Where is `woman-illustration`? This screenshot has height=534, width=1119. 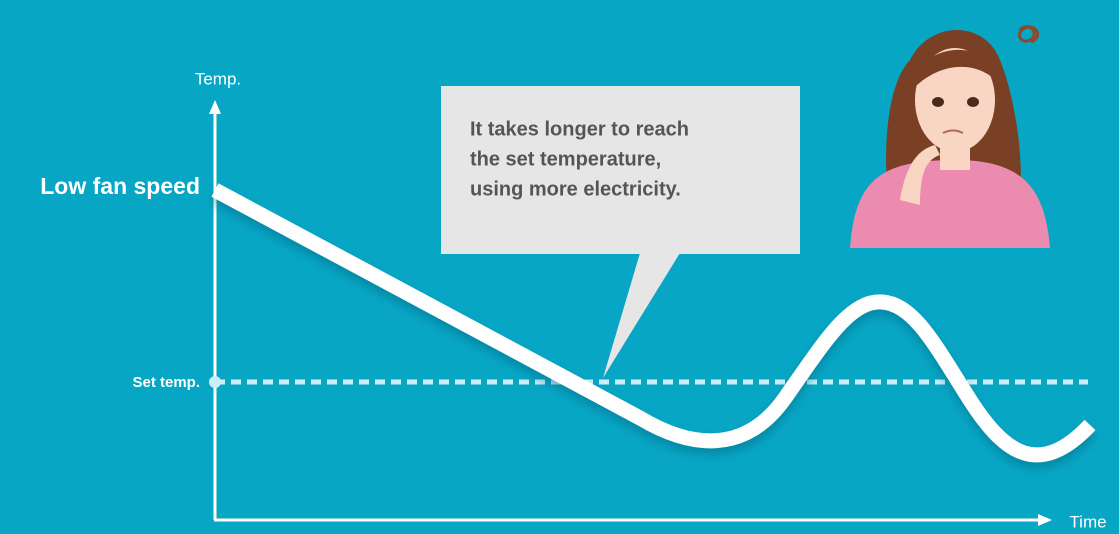 woman-illustration is located at coordinates (950, 136).